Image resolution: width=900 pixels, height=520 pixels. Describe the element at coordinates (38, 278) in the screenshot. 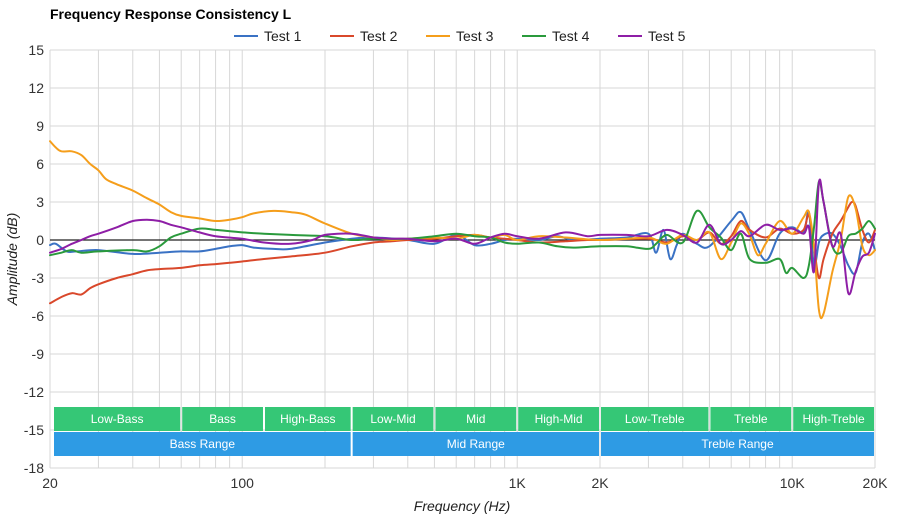

I see `y-tick-label: -3` at that location.